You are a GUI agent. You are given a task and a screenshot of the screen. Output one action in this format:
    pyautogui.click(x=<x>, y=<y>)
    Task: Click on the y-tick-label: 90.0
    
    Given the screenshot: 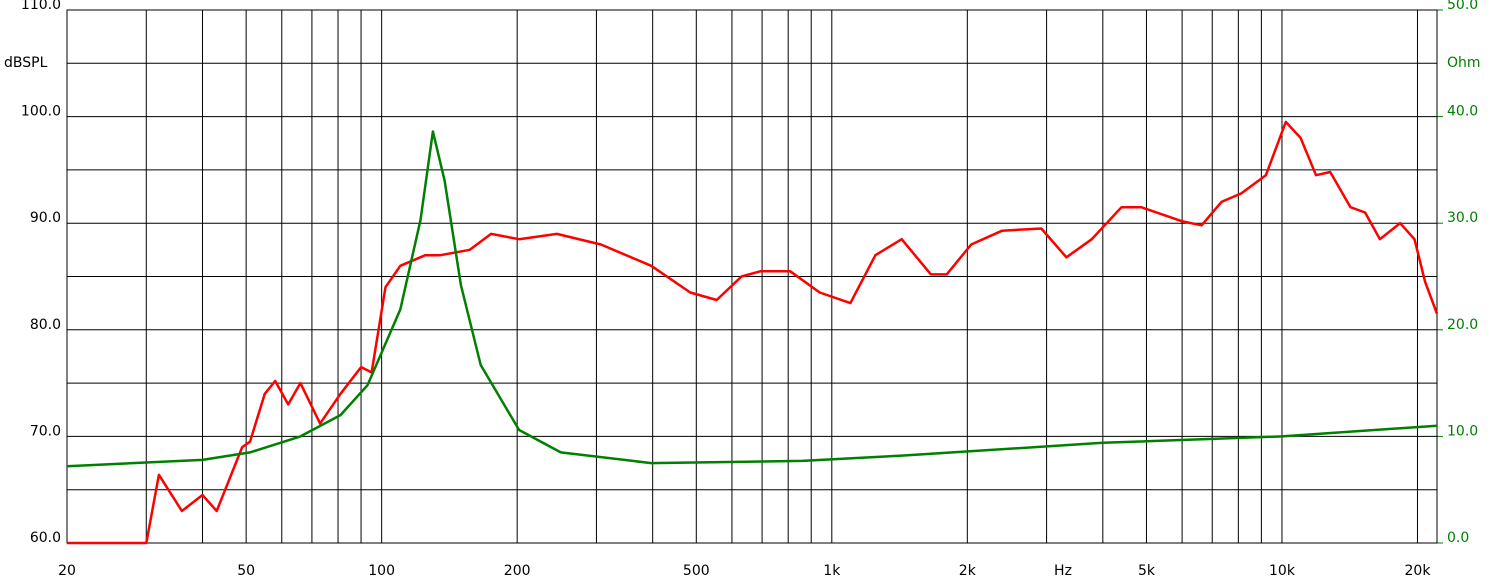 What is the action you would take?
    pyautogui.click(x=45, y=218)
    